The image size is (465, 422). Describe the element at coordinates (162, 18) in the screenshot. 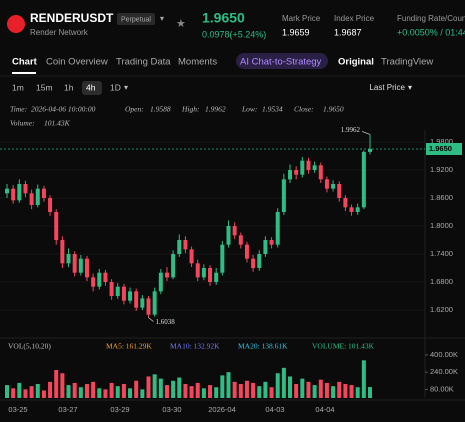

I see `dropdown-icon: ▾` at that location.